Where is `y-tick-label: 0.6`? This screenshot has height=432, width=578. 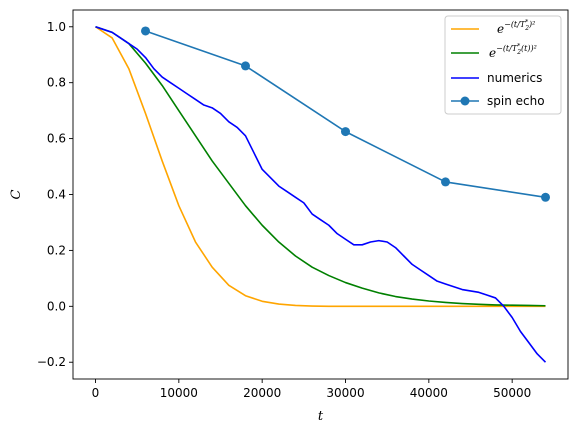 y-tick-label: 0.6 is located at coordinates (56, 139).